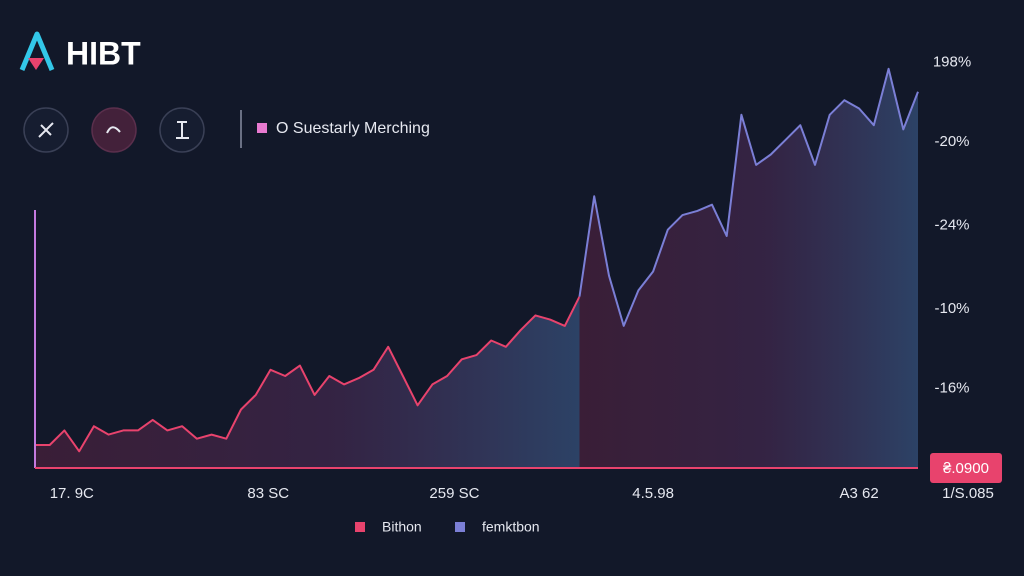 The height and width of the screenshot is (576, 1024). I want to click on legend-label: Bithon, so click(402, 527).